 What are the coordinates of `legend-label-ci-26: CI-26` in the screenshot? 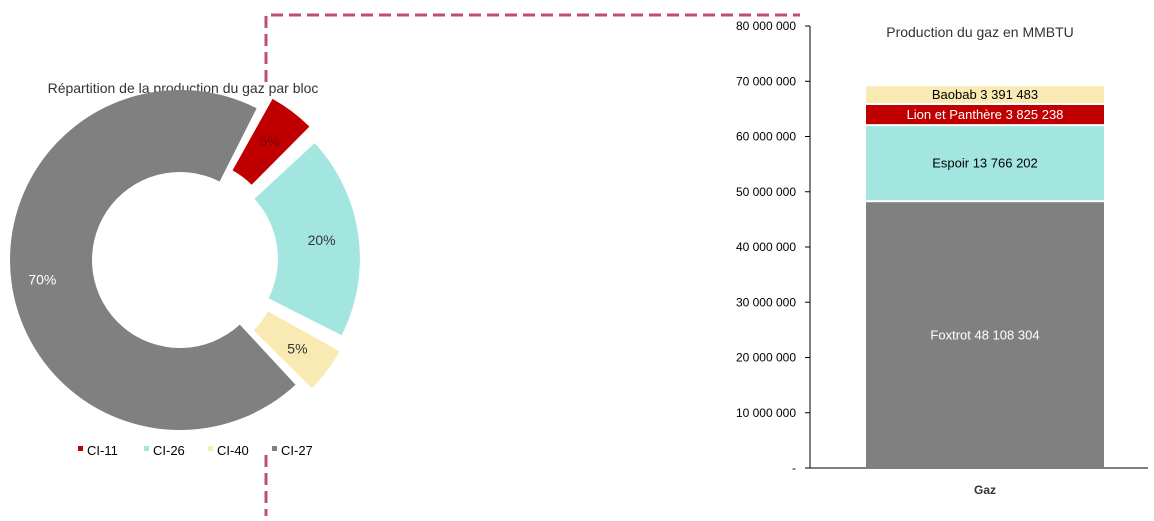 It's located at (169, 450).